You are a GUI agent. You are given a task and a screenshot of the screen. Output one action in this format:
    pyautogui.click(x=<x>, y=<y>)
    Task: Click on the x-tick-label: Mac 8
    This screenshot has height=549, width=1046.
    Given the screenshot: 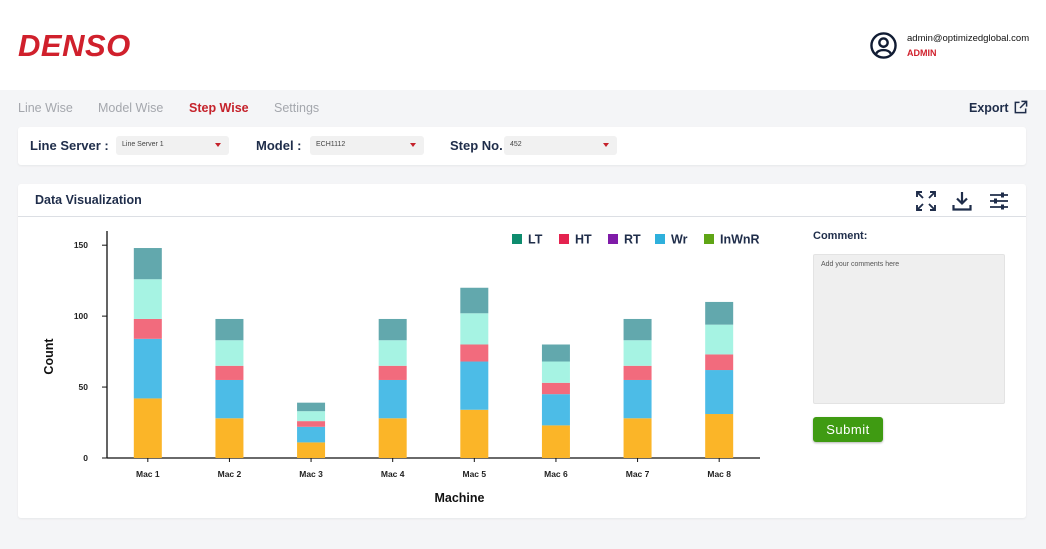 What is the action you would take?
    pyautogui.click(x=719, y=474)
    